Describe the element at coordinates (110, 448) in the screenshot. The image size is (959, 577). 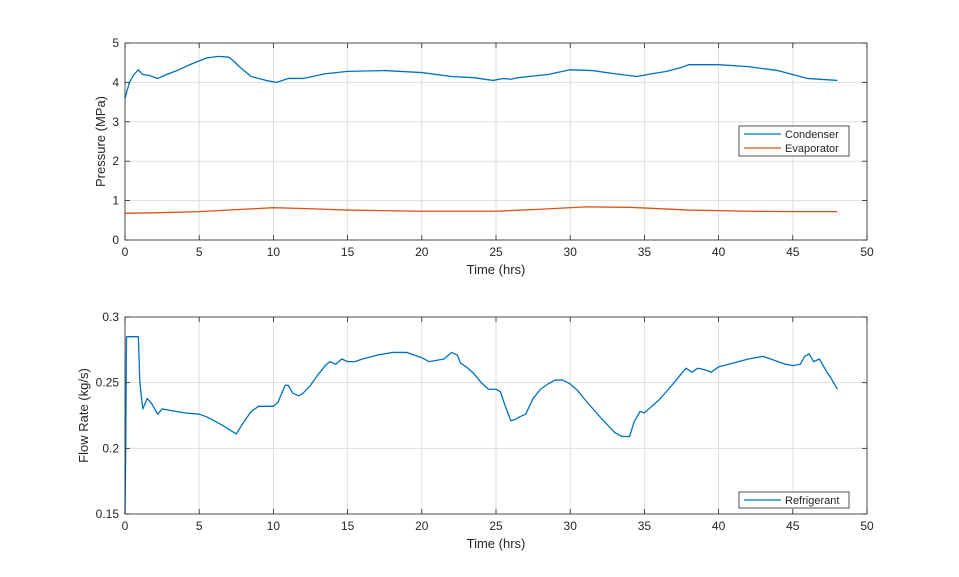
I see `y-tick-label: 0.2` at that location.